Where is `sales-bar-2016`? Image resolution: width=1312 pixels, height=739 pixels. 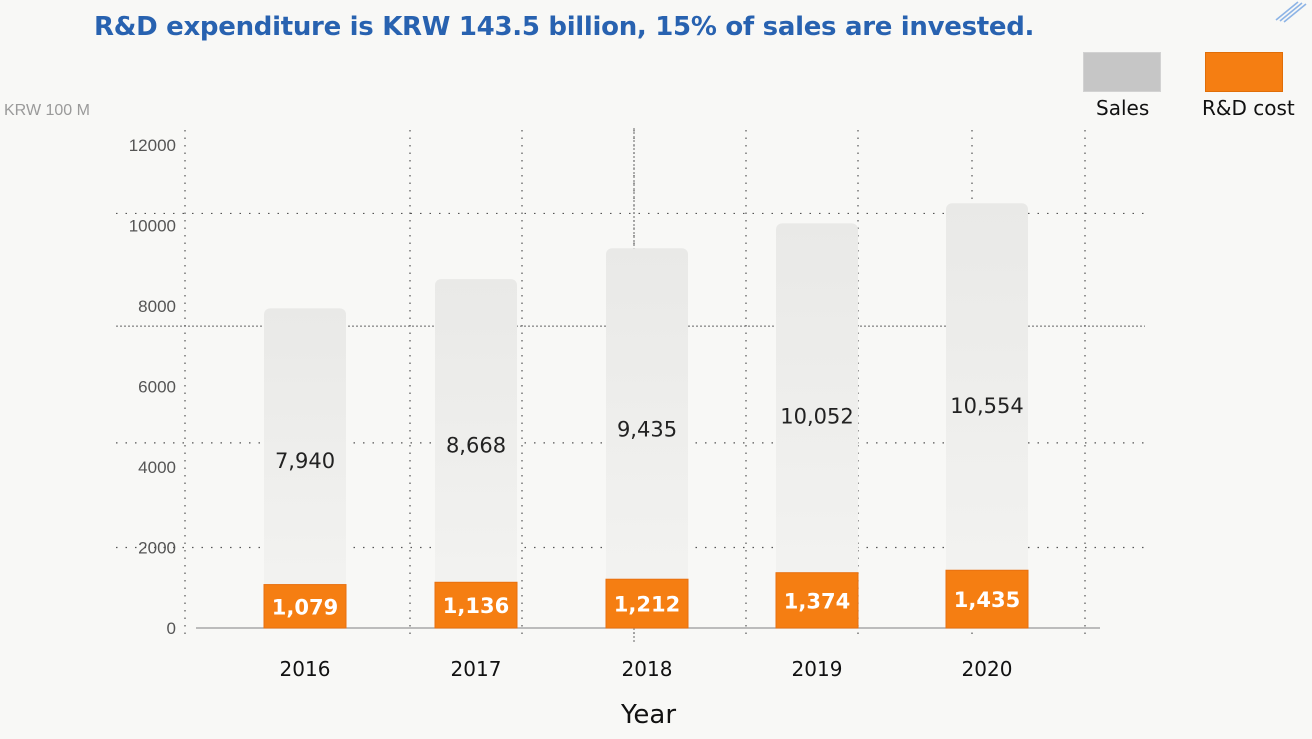 sales-bar-2016 is located at coordinates (305, 468).